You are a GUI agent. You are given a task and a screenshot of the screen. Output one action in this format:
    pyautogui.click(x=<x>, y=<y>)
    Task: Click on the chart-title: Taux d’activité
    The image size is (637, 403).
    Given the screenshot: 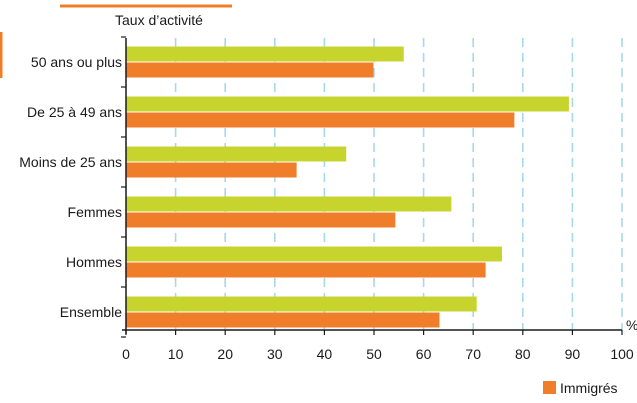 What is the action you would take?
    pyautogui.click(x=159, y=20)
    